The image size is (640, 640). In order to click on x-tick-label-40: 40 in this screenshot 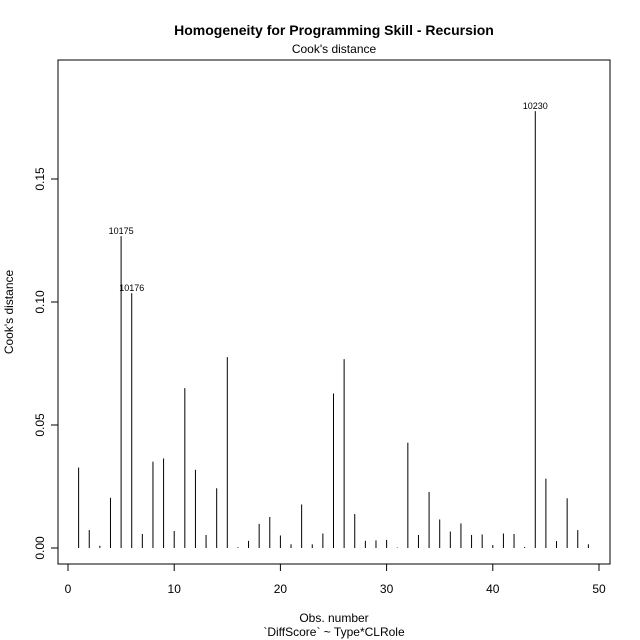, I will do `click(493, 589)`.